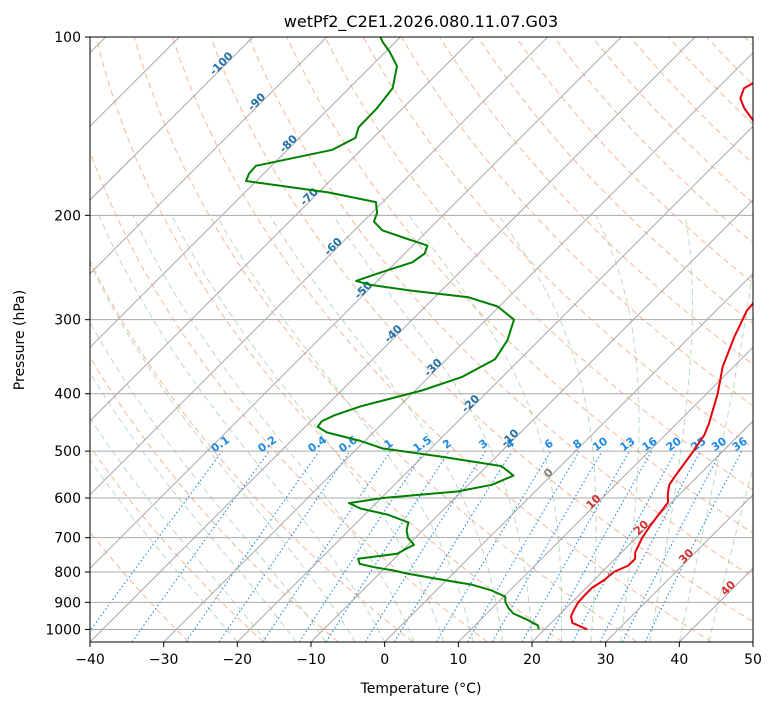 This screenshot has width=775, height=708. I want to click on y-tick-label: 300, so click(67, 321).